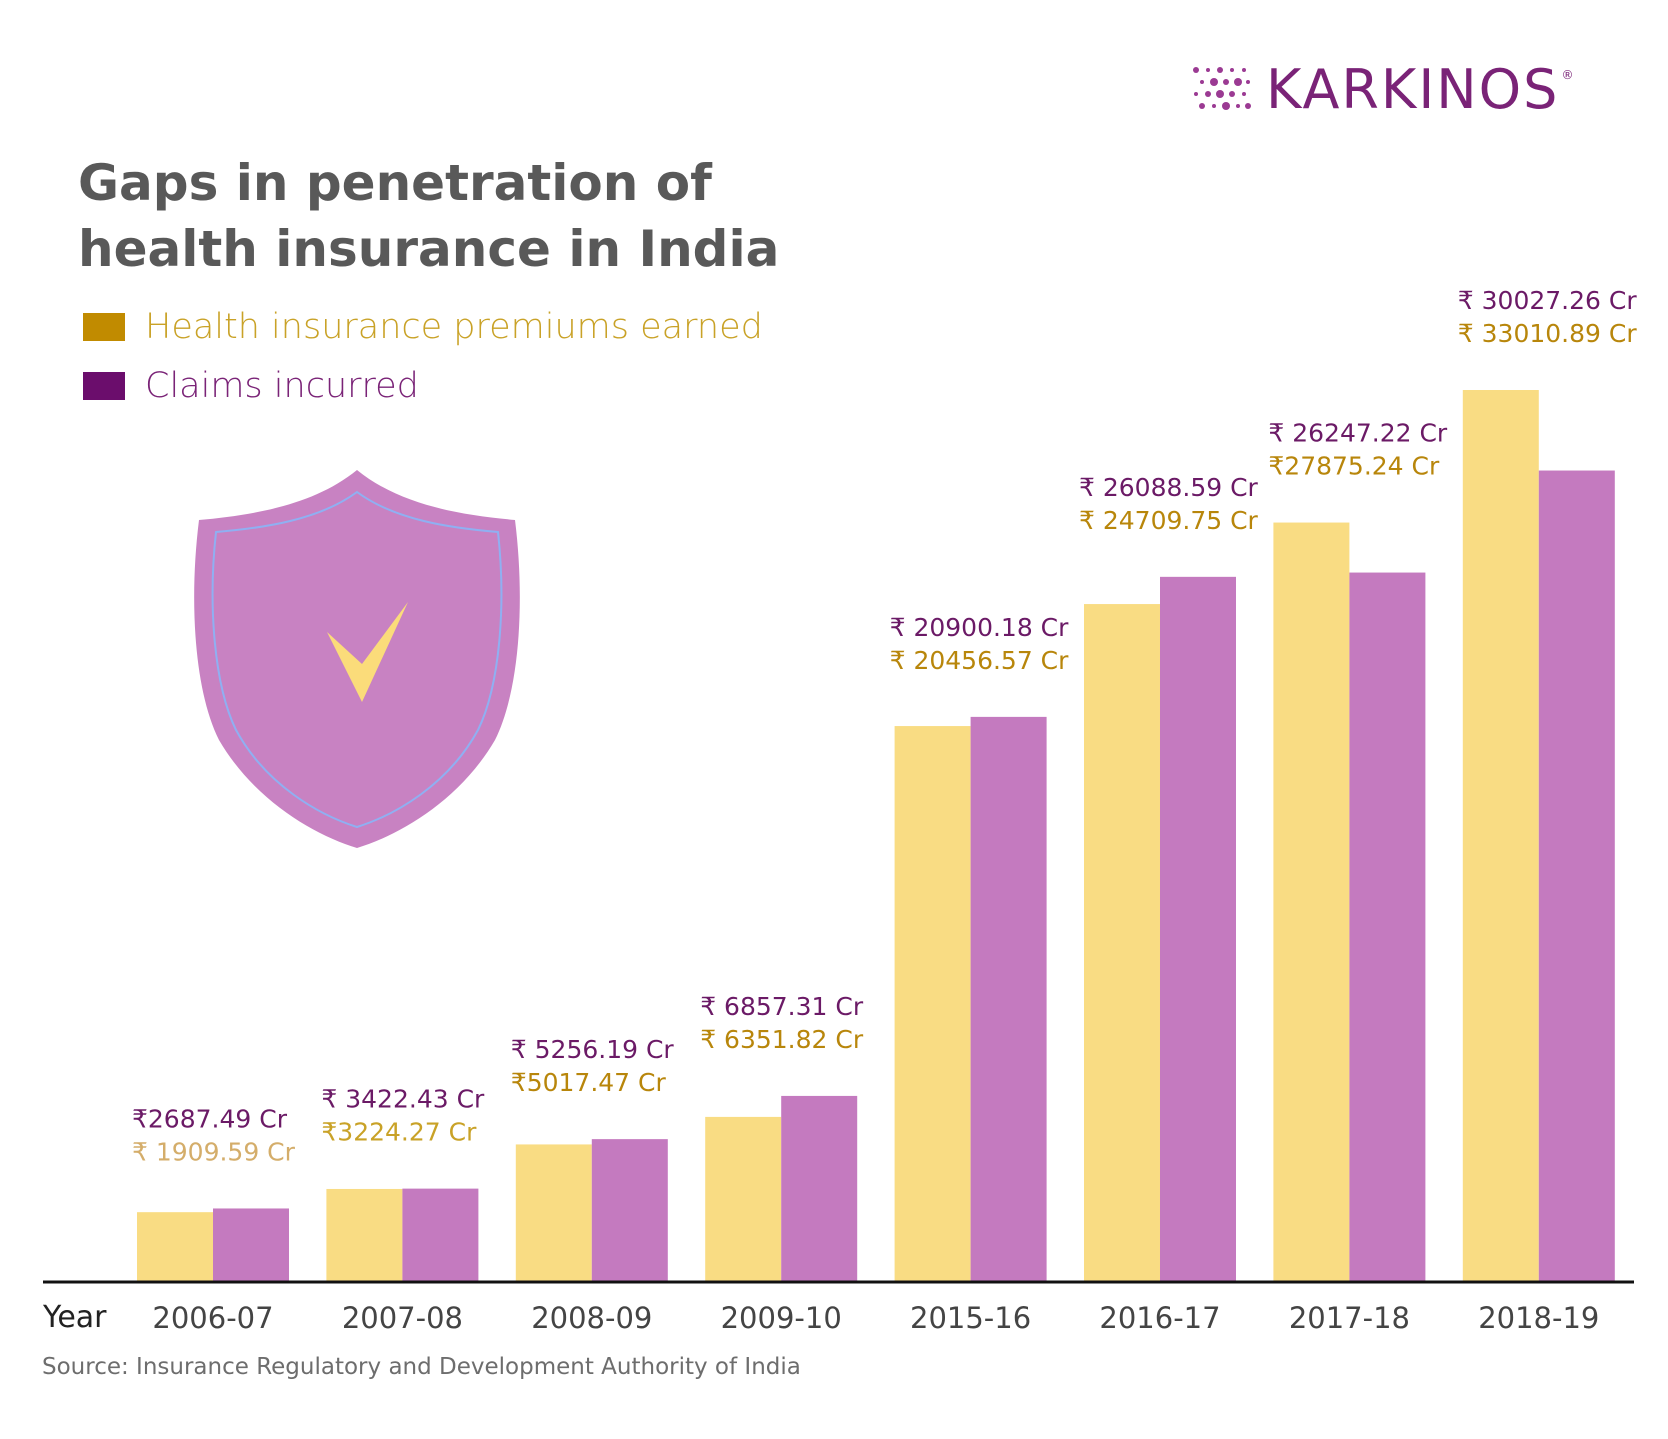  What do you see at coordinates (282, 386) in the screenshot?
I see `legend-label-claims: Claims incurred` at bounding box center [282, 386].